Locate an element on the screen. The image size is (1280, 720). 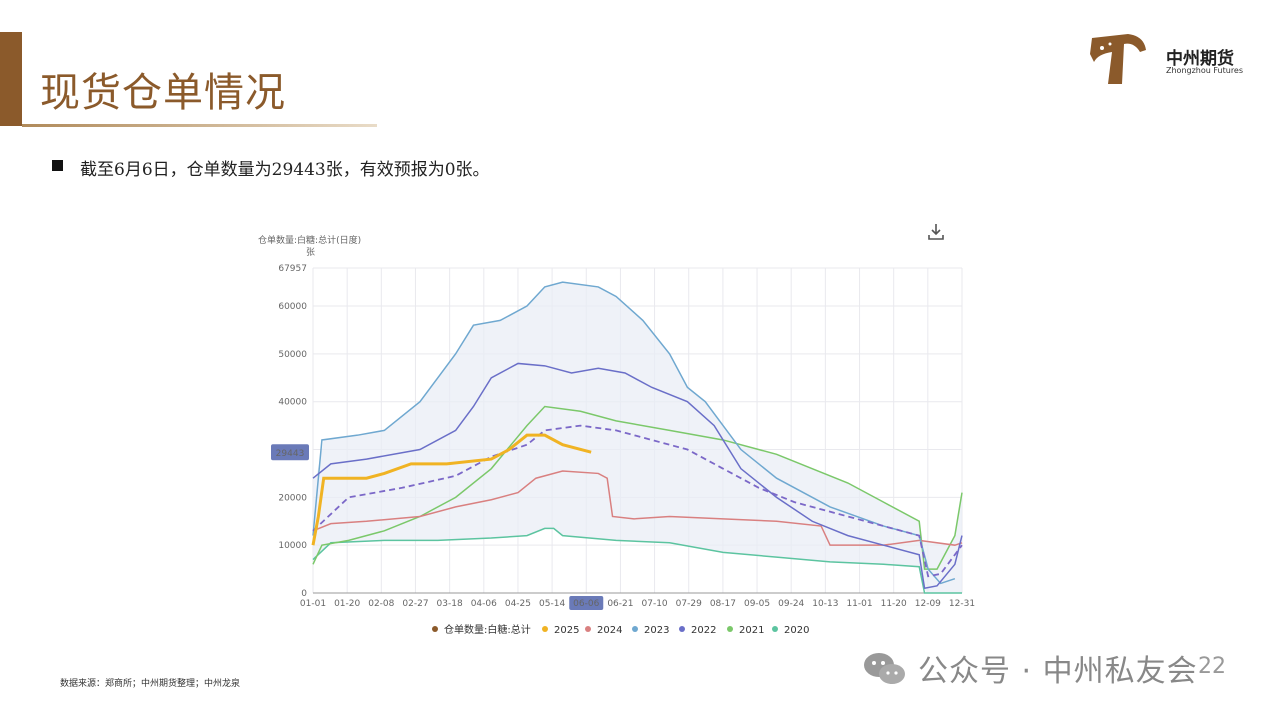
series-line-2020 is located at coordinates (637, 560).